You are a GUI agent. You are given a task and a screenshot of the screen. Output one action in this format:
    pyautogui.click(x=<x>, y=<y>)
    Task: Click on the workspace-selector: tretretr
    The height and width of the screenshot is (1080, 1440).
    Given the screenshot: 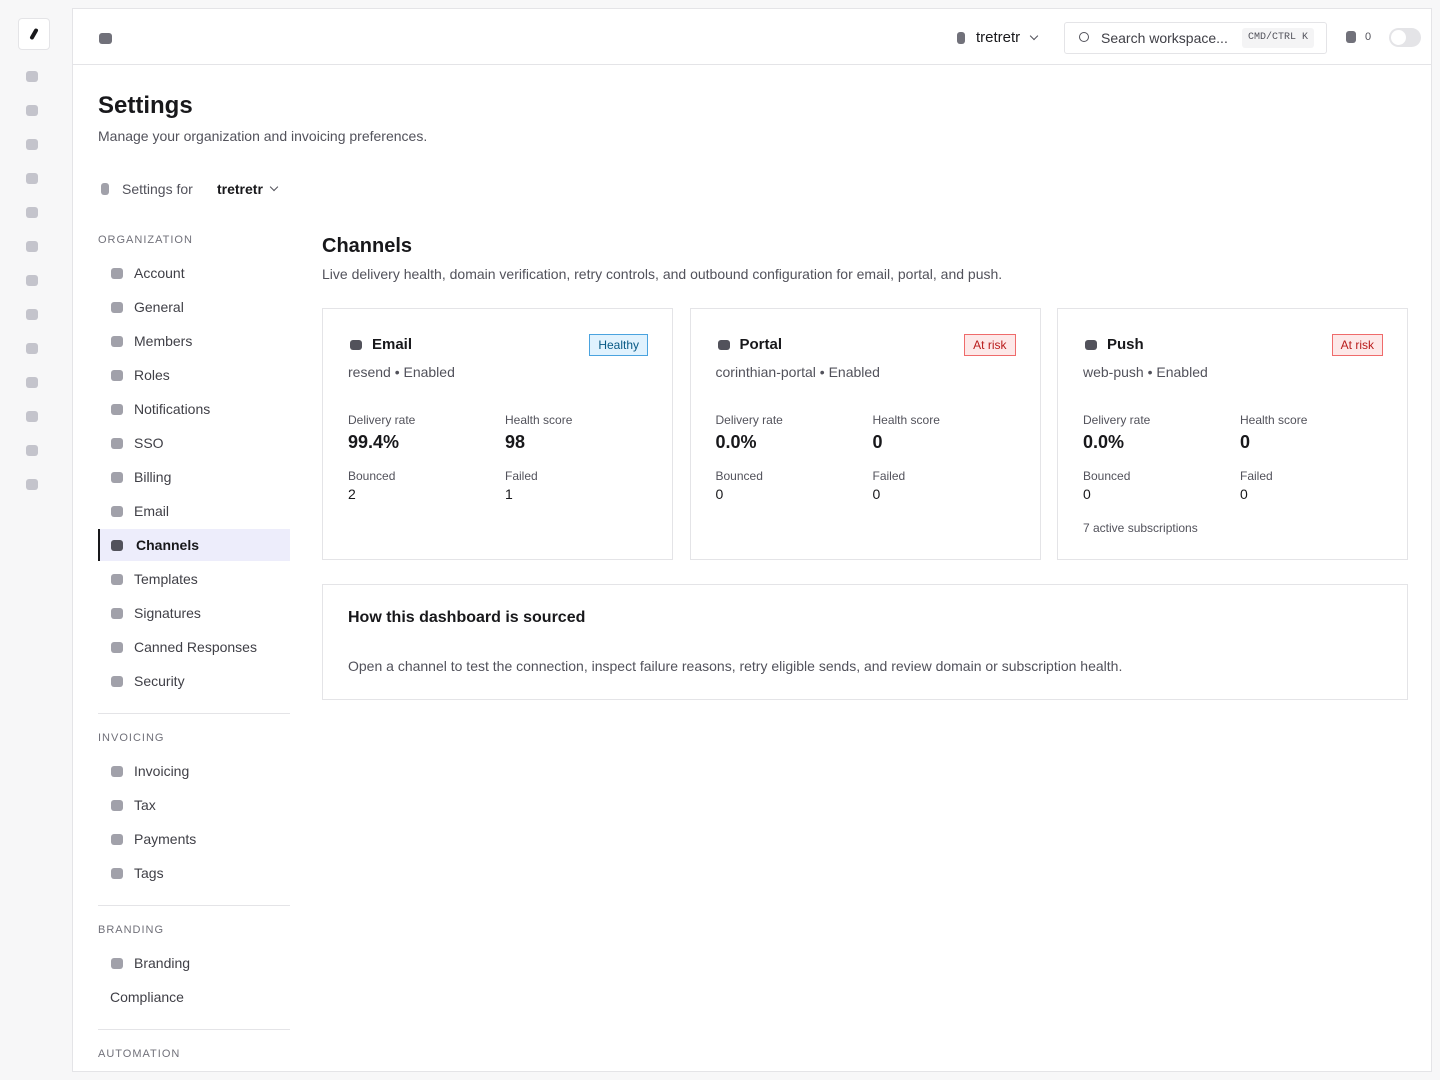 What is the action you would take?
    pyautogui.click(x=998, y=37)
    